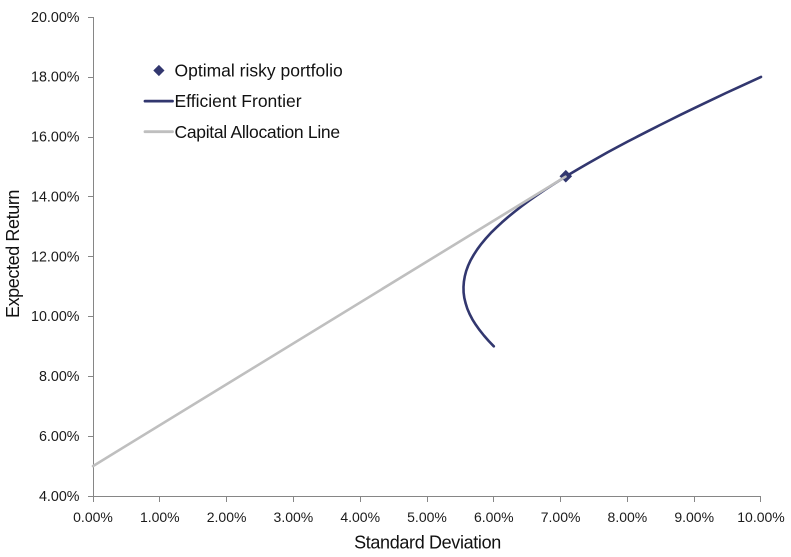  What do you see at coordinates (160, 517) in the screenshot?
I see `svg-text: 1.00%` at bounding box center [160, 517].